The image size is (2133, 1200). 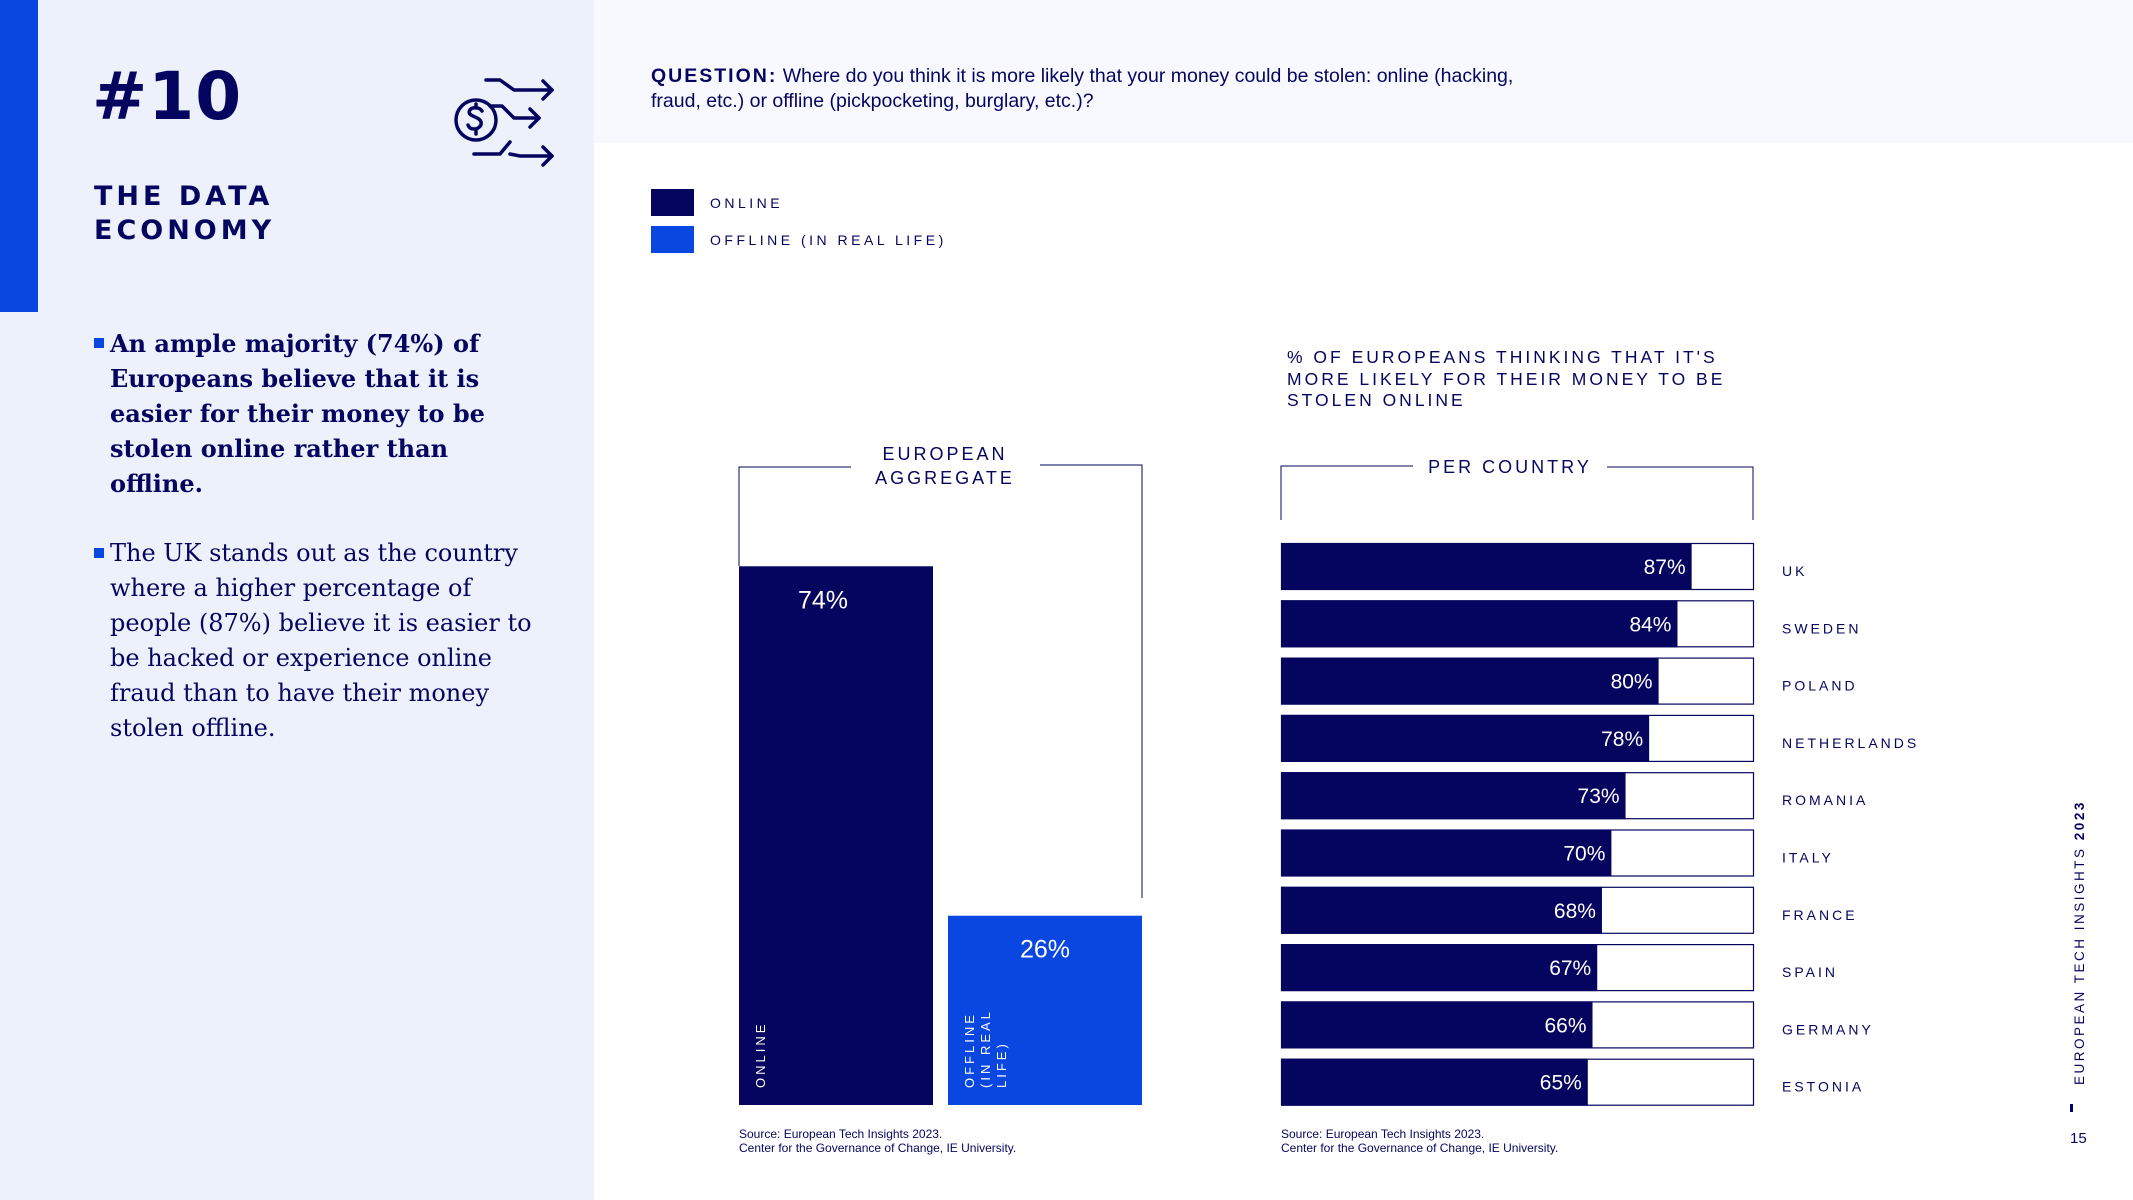 What do you see at coordinates (1561, 1083) in the screenshot?
I see `country-value-label: 65%` at bounding box center [1561, 1083].